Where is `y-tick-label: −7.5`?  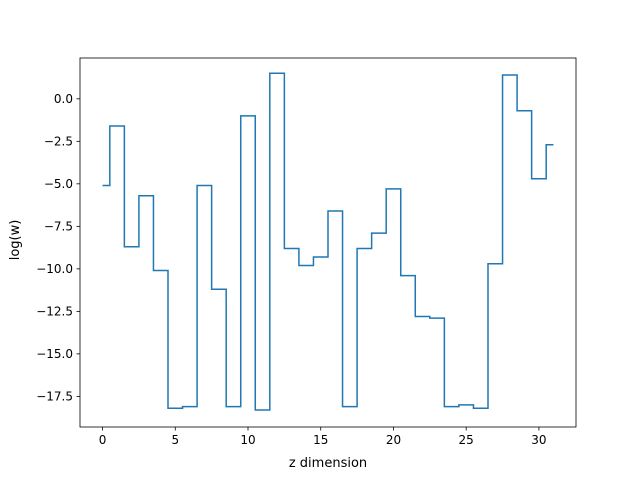
y-tick-label: −7.5 is located at coordinates (58, 227).